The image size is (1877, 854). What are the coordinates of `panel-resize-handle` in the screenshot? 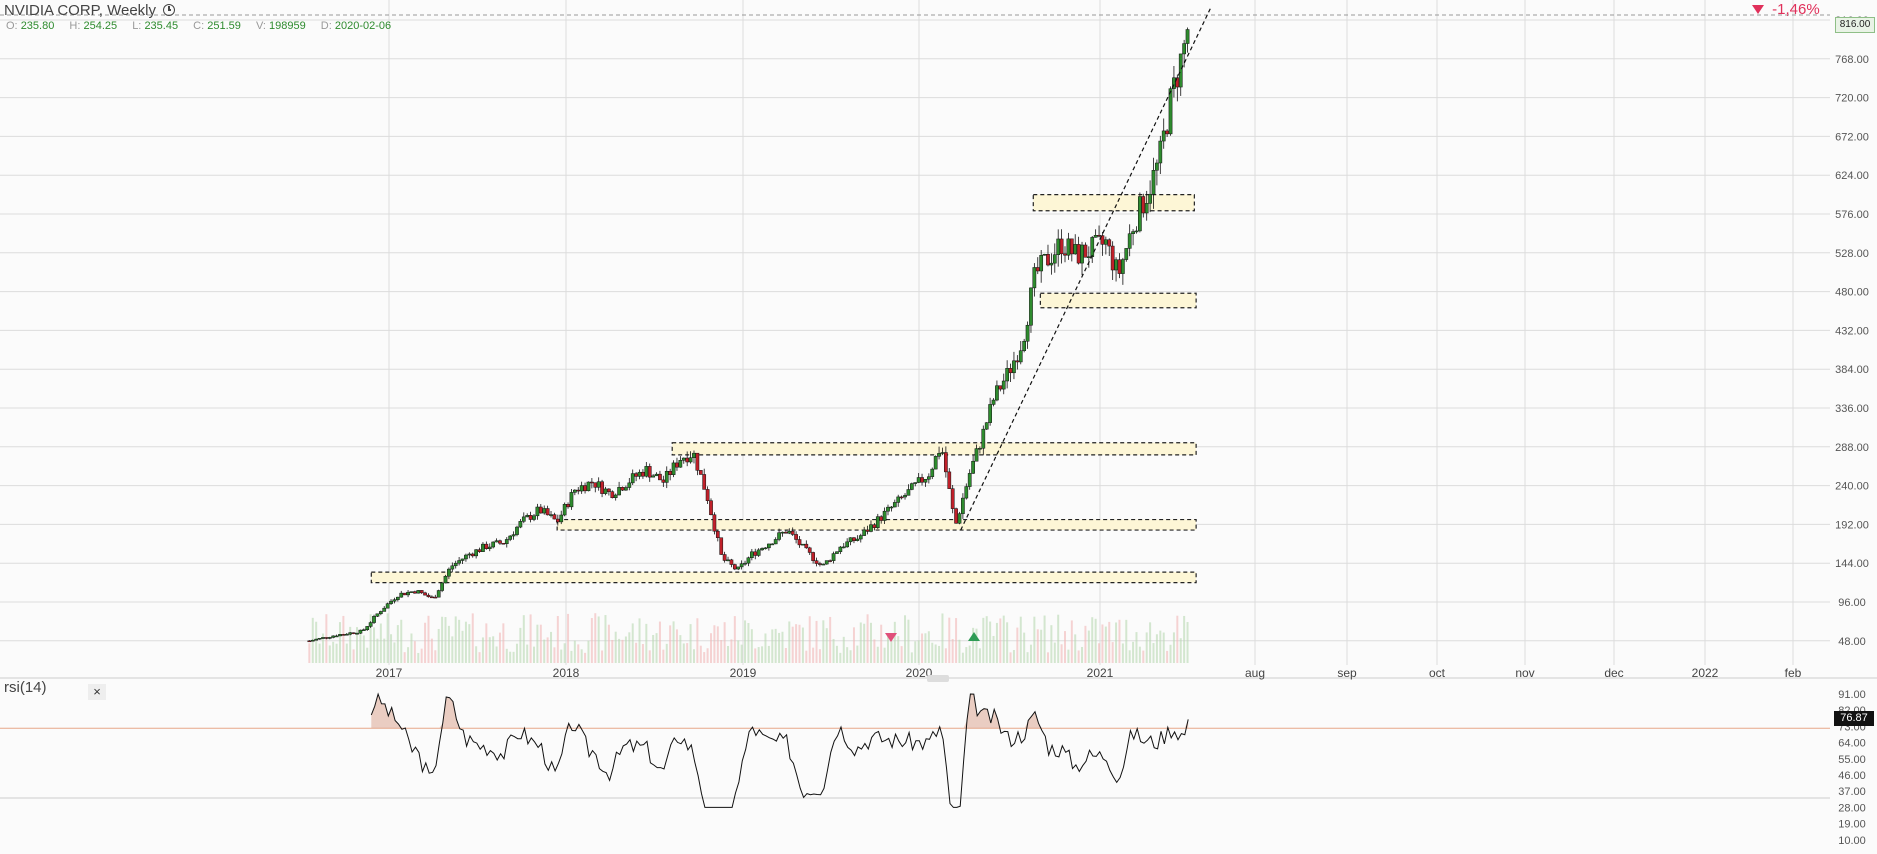 It's located at (938, 678).